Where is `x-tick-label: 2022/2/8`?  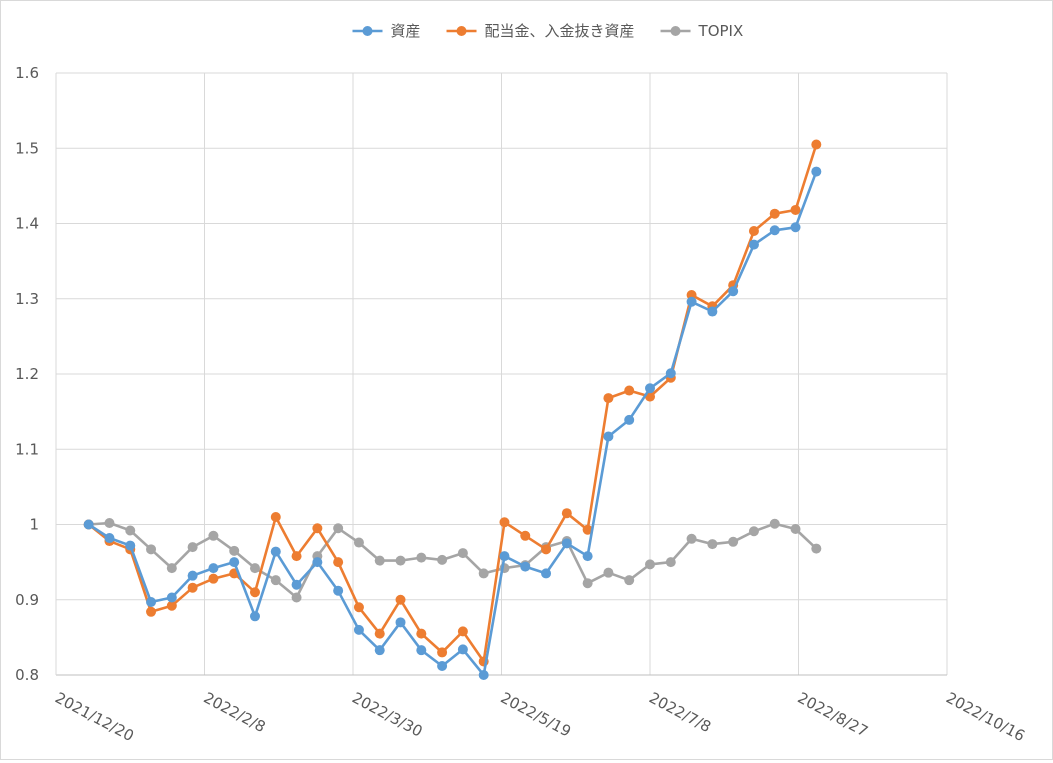 x-tick-label: 2022/2/8 is located at coordinates (235, 713).